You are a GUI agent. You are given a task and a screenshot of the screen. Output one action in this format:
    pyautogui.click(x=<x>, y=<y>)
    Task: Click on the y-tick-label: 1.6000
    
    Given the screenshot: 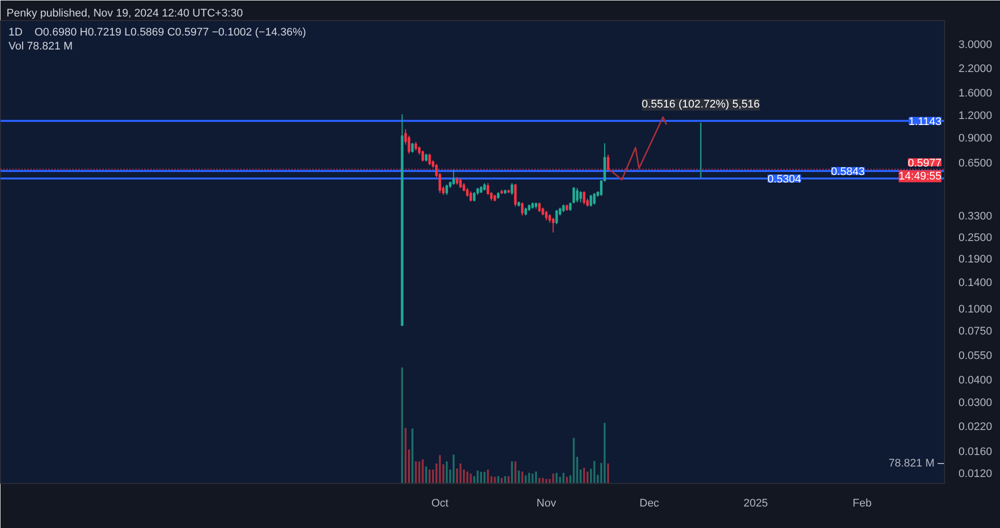 What is the action you would take?
    pyautogui.click(x=975, y=94)
    